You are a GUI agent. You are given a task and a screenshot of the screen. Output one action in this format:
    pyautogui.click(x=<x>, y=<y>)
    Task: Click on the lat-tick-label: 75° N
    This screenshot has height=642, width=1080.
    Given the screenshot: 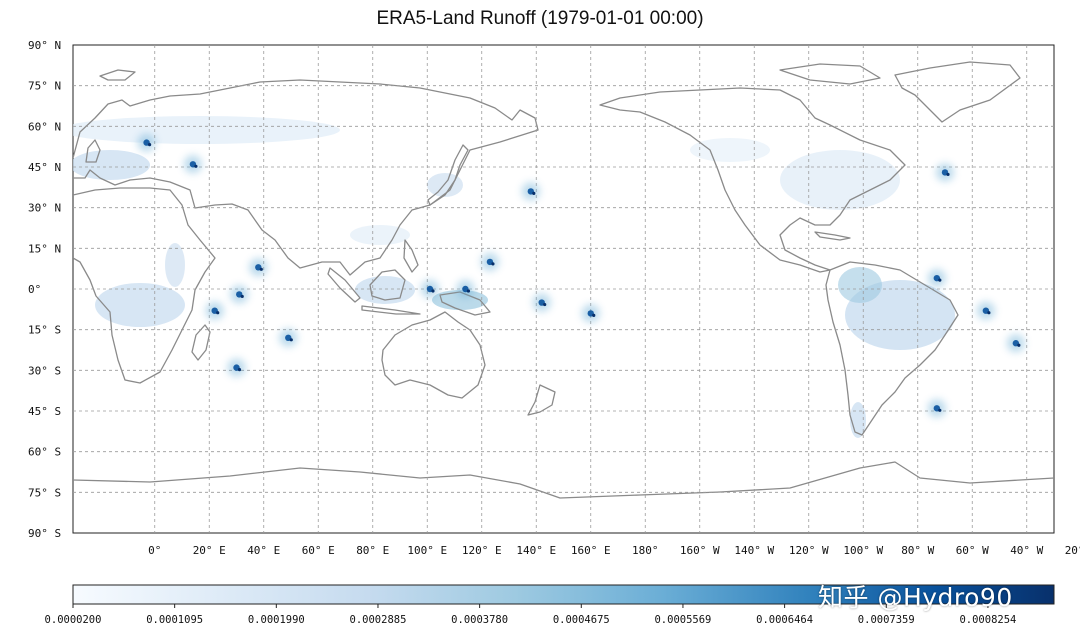 What is the action you would take?
    pyautogui.click(x=44, y=86)
    